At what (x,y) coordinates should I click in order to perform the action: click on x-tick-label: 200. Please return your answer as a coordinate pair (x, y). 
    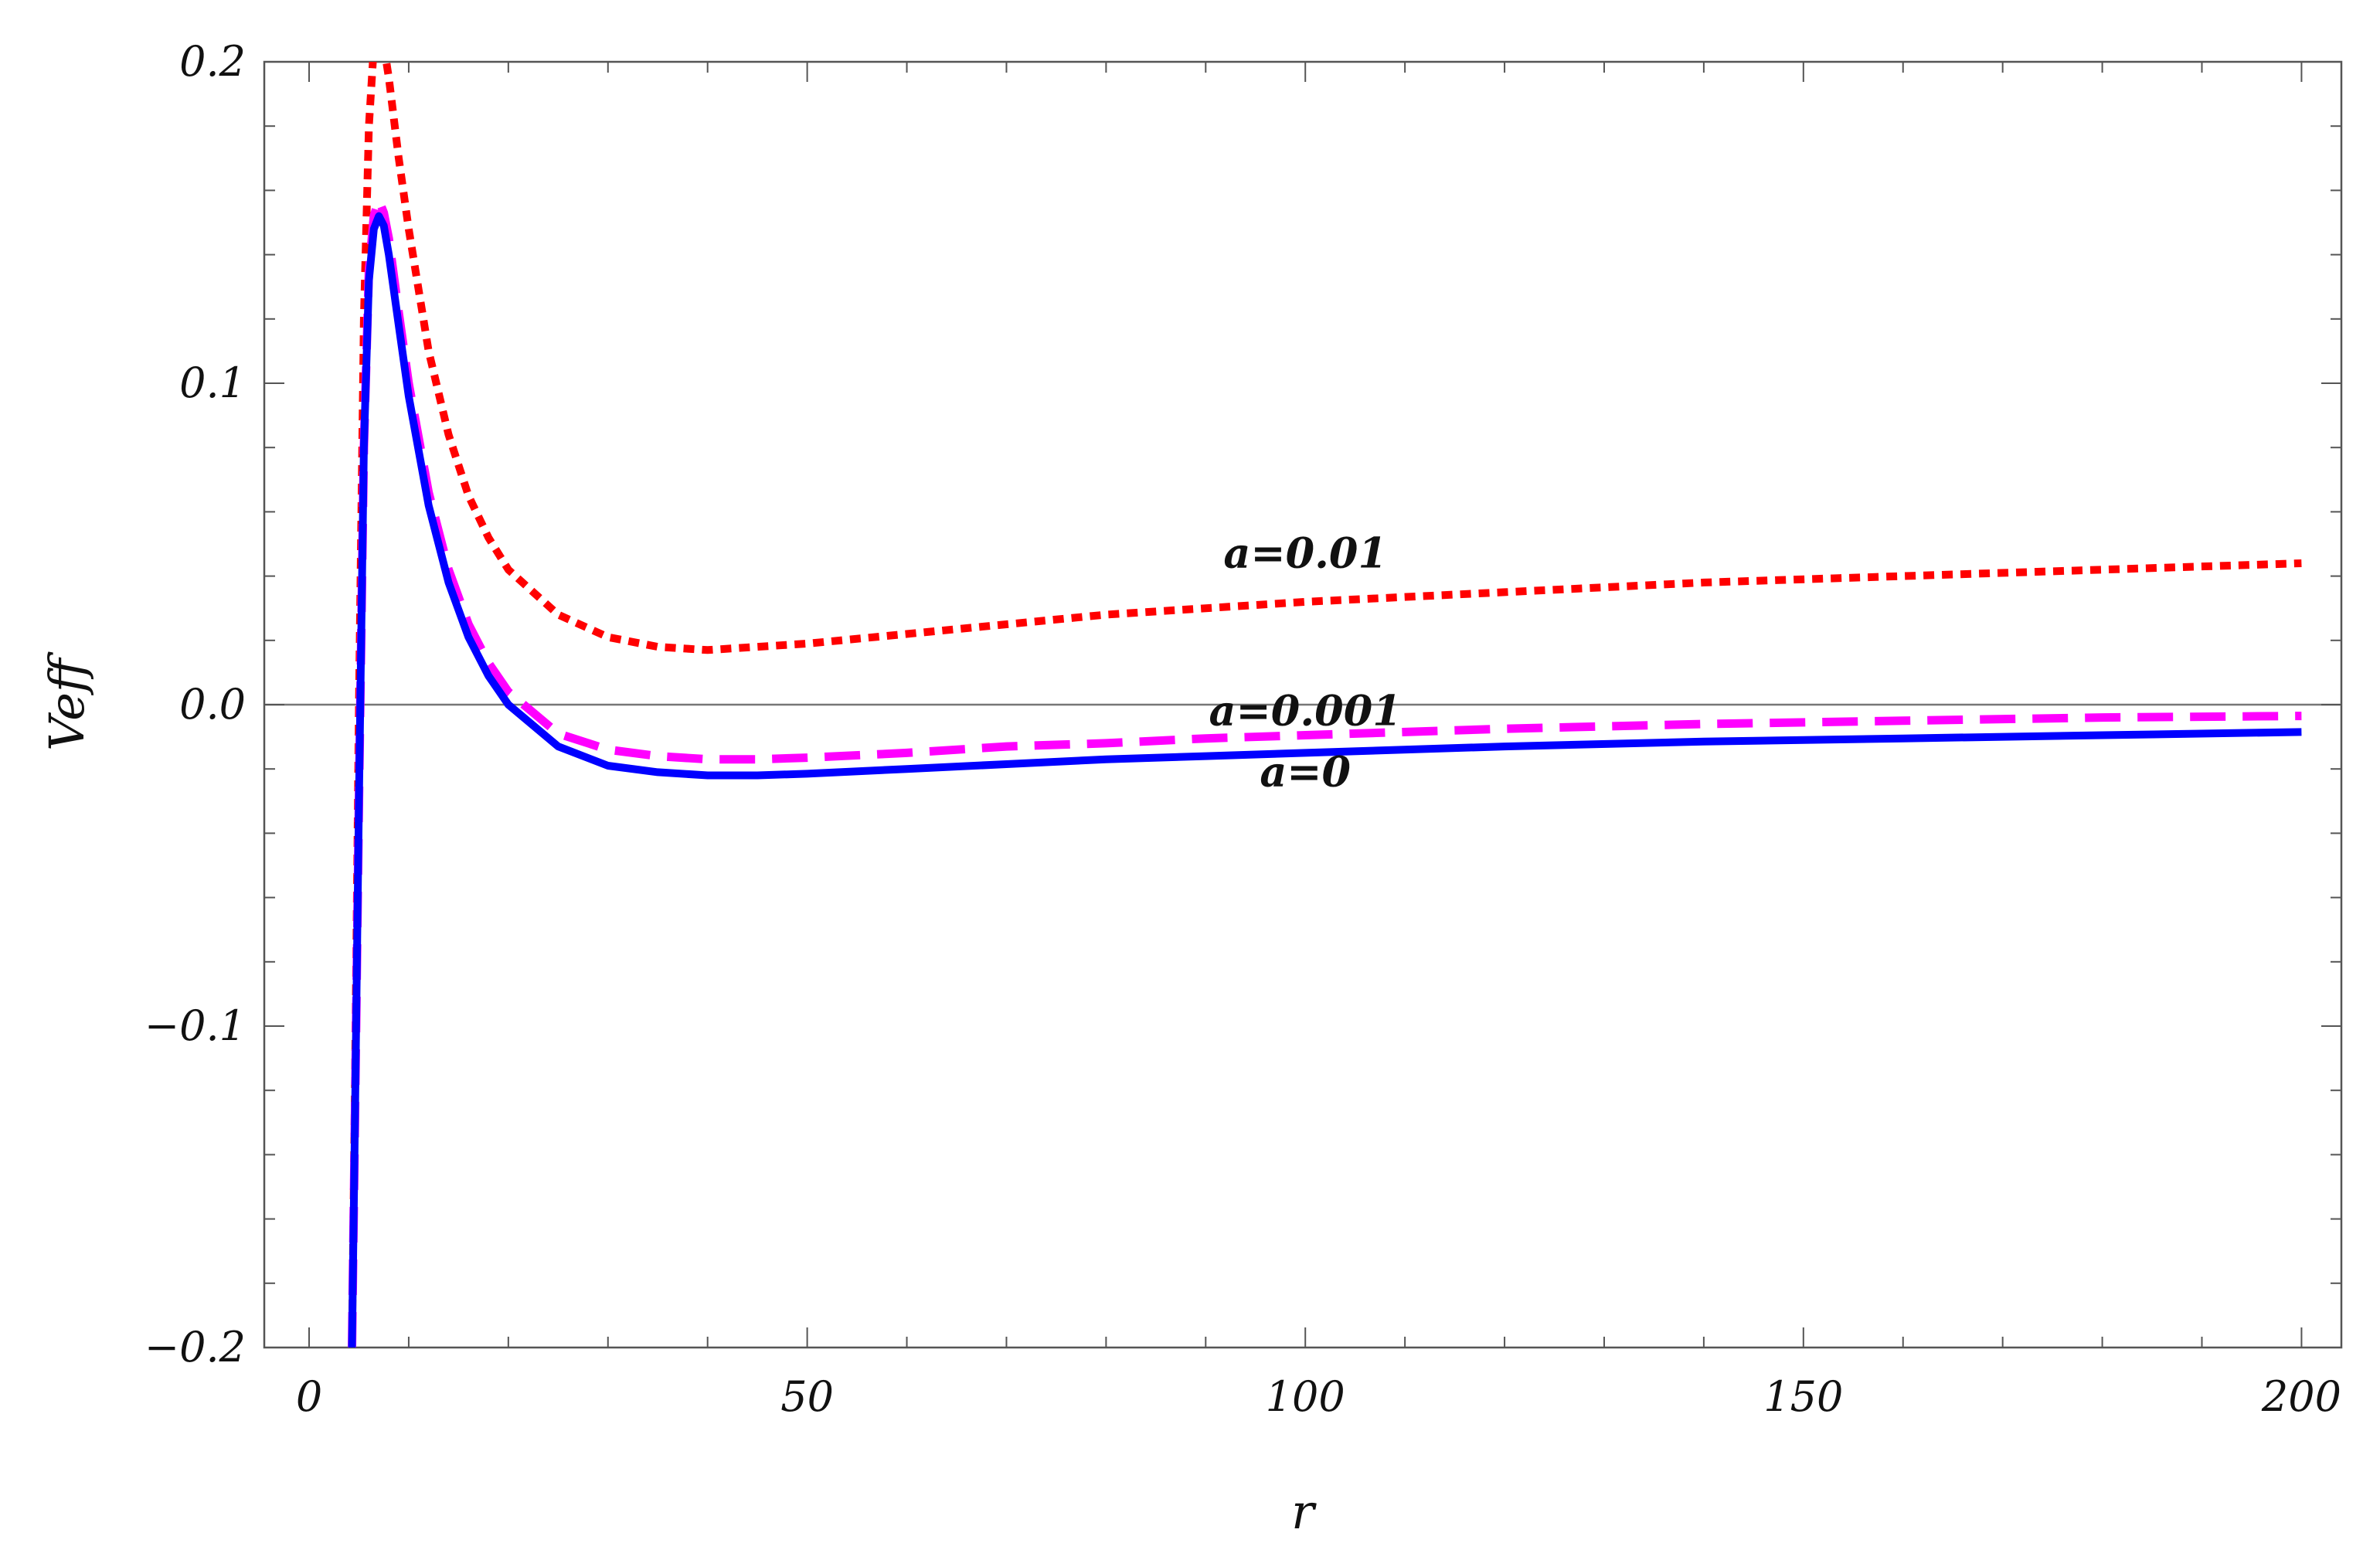
    Looking at the image, I should click on (2301, 1397).